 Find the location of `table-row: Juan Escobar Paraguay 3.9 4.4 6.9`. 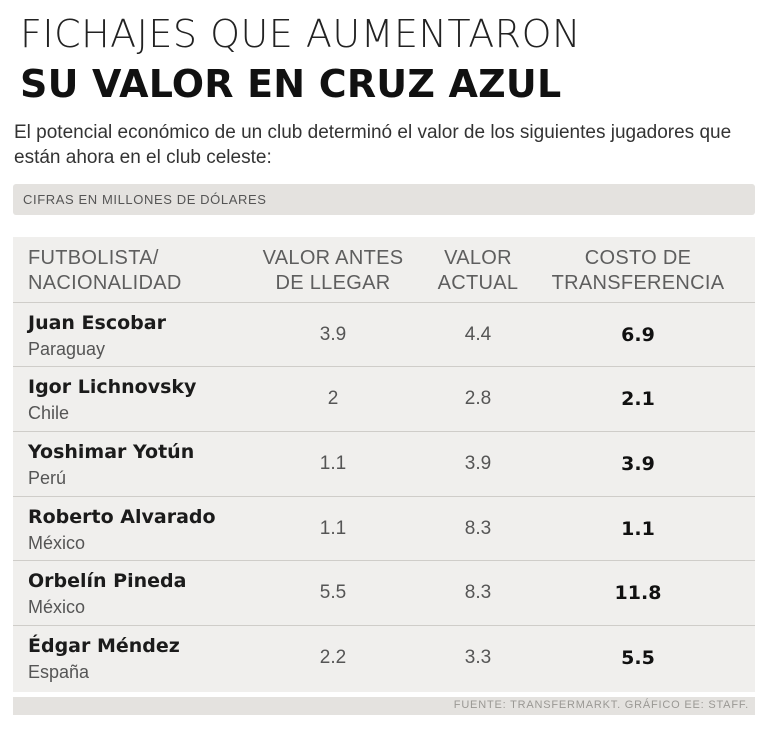

table-row: Juan Escobar Paraguay 3.9 4.4 6.9 is located at coordinates (384, 334).